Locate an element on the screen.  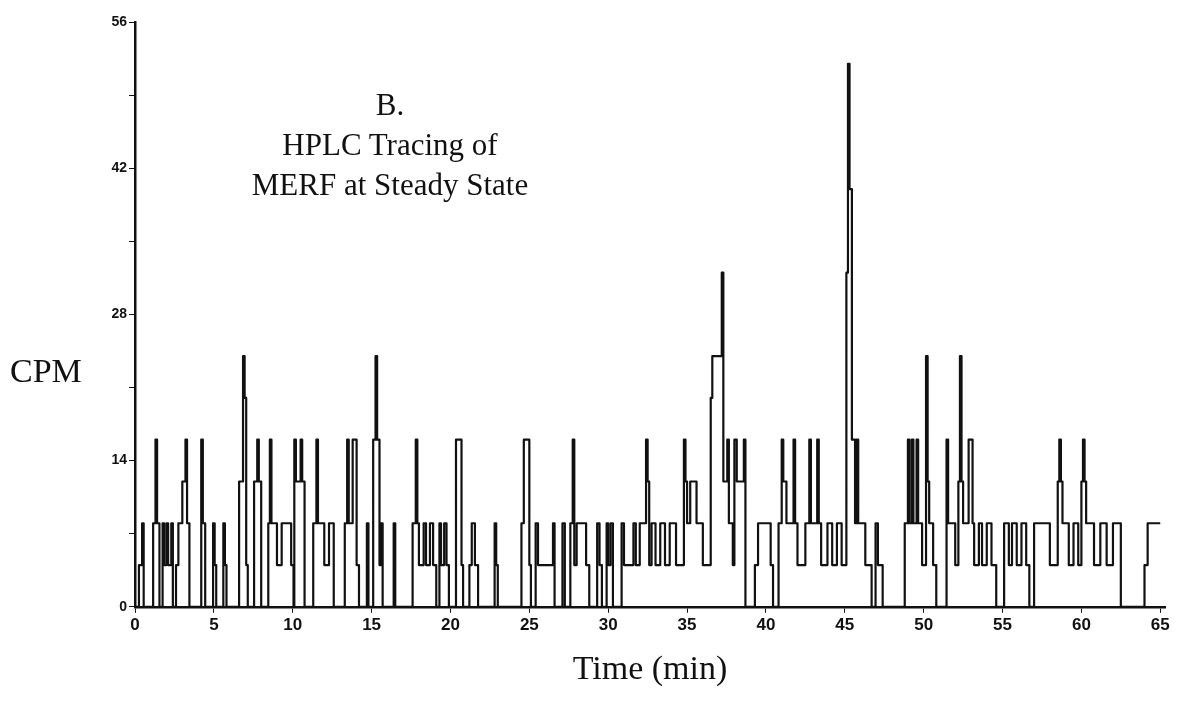
x-tick-label: 40 is located at coordinates (766, 624).